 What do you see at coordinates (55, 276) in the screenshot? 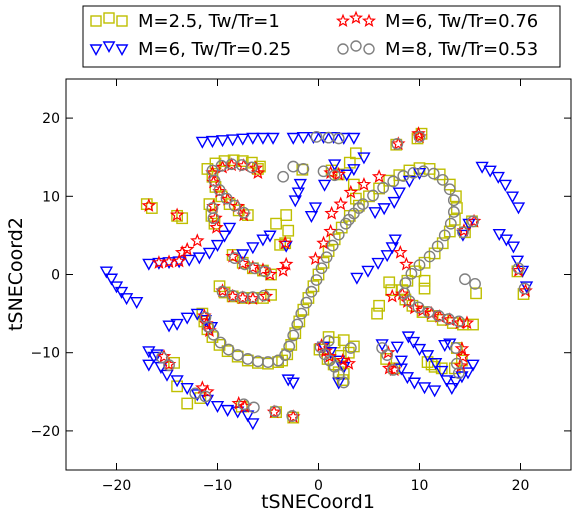
I see `y-tick-label: 0` at bounding box center [55, 276].